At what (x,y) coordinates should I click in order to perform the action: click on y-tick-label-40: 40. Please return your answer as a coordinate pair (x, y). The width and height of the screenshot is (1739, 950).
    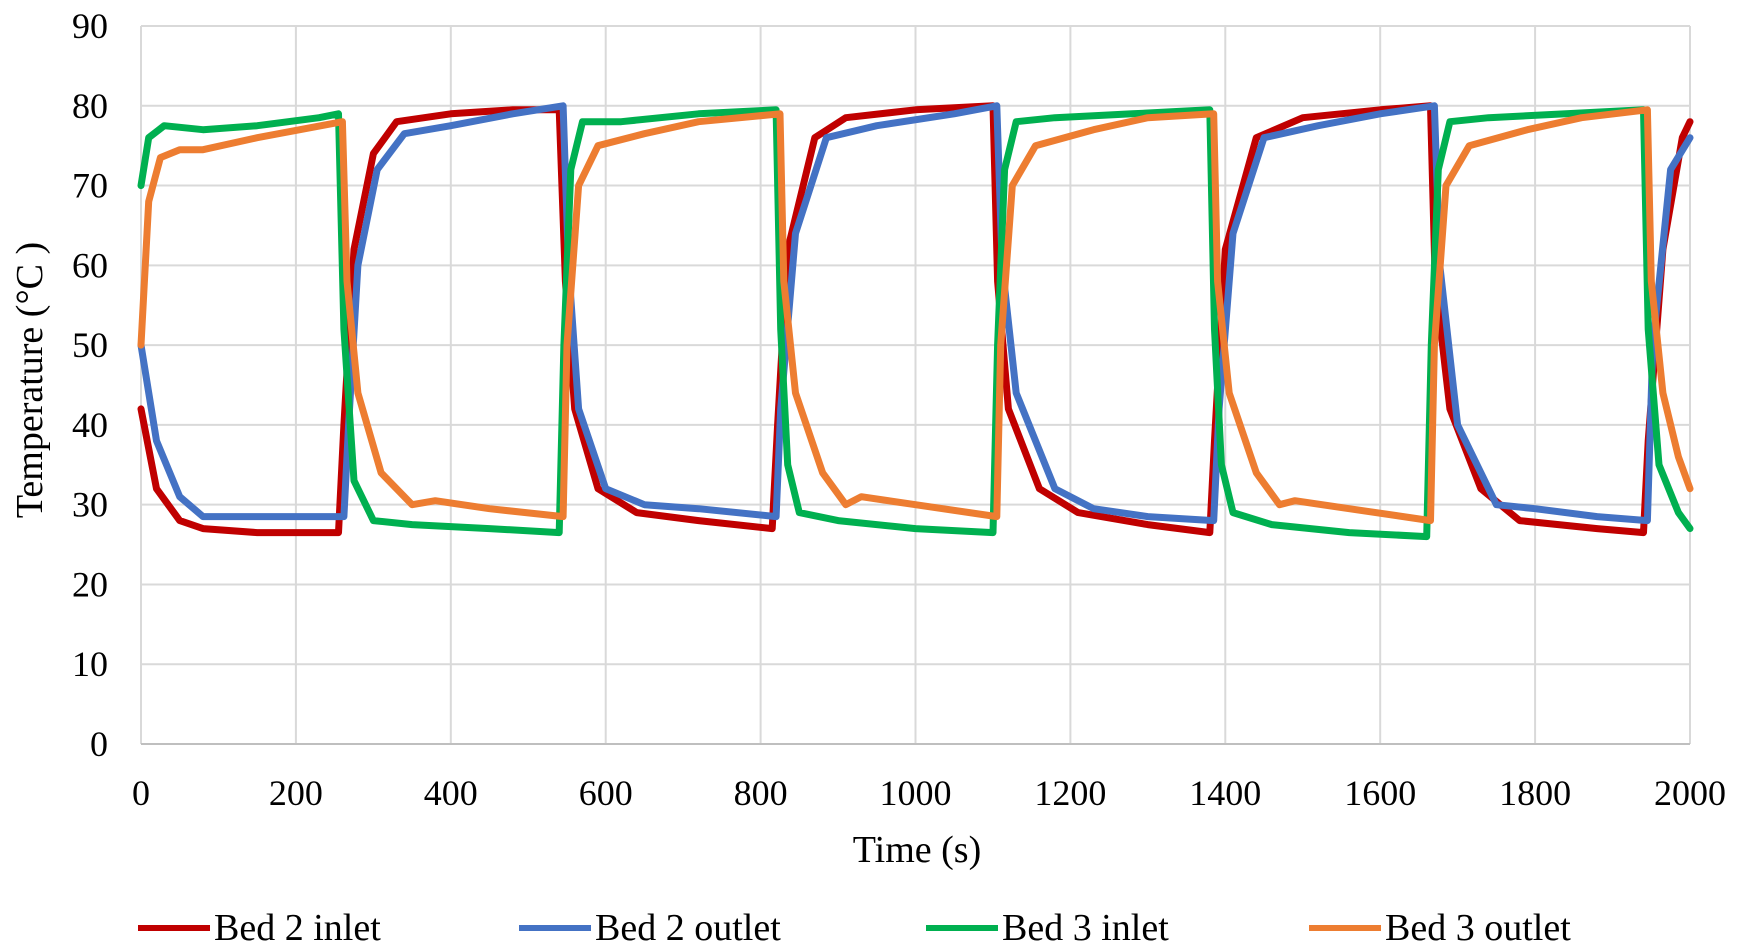
    Looking at the image, I should click on (90, 425).